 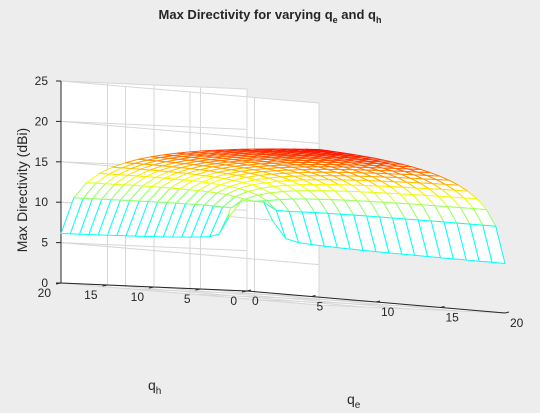 What do you see at coordinates (138, 297) in the screenshot?
I see `y-tick-label: 10` at bounding box center [138, 297].